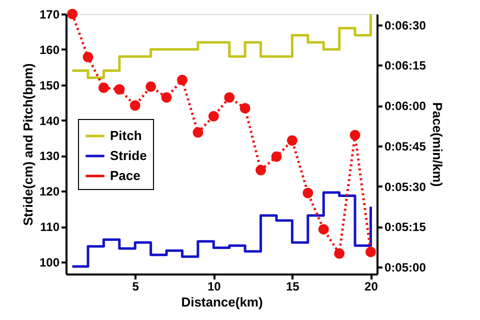  I want to click on x-axis-title: Distance(km), so click(222, 302).